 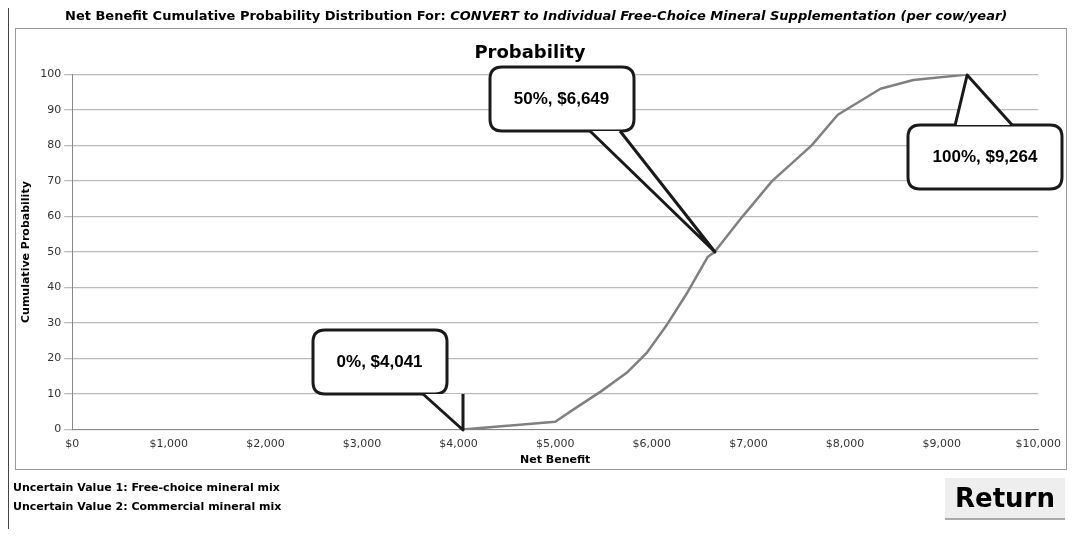 I want to click on x-axis-title: Net Benefit, so click(x=555, y=460).